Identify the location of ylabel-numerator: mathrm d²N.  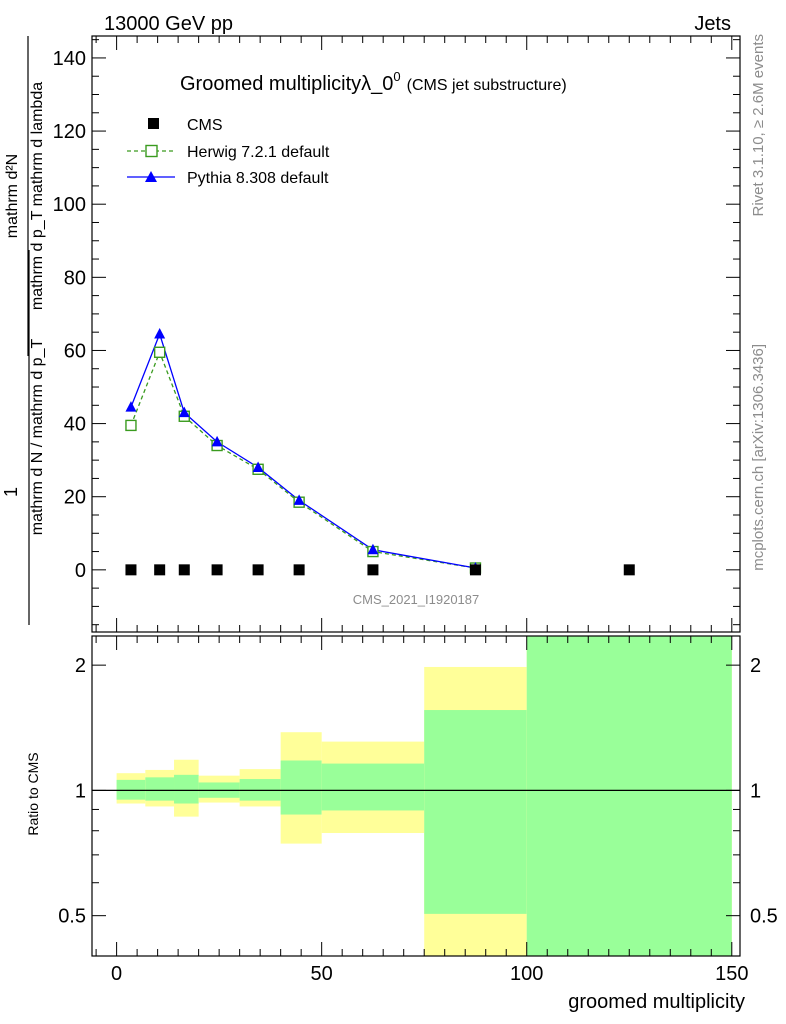
(12, 196).